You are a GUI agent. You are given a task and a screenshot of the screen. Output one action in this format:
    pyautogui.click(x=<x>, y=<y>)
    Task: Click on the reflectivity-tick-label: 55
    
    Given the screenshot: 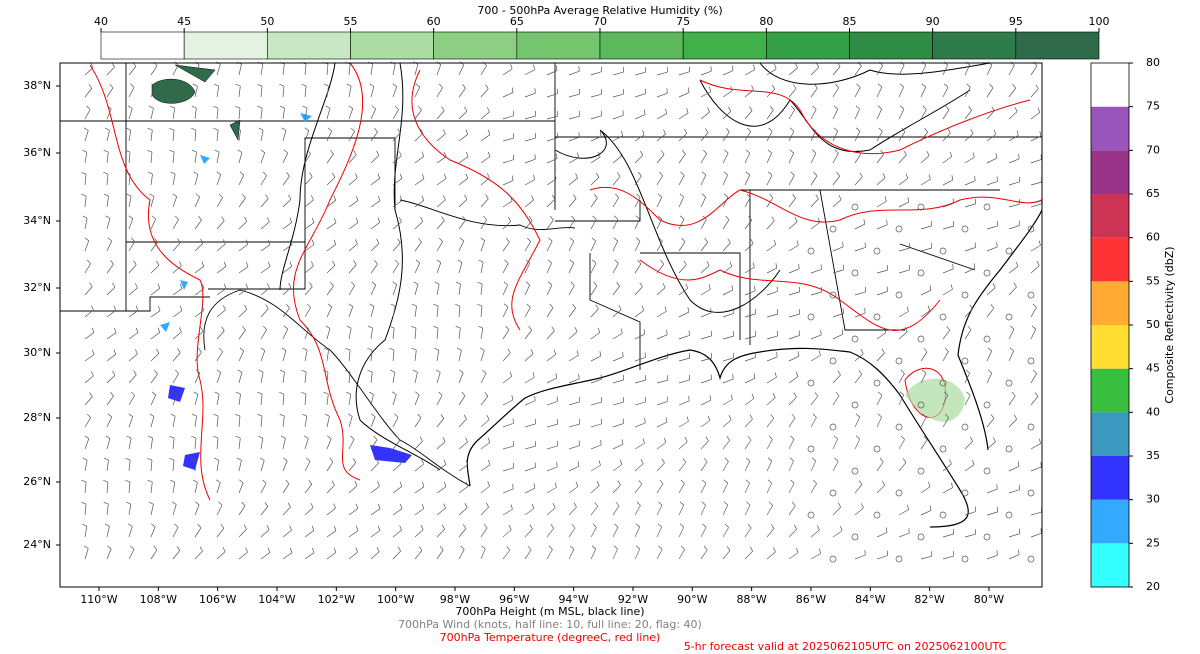 What is the action you would take?
    pyautogui.click(x=1153, y=280)
    